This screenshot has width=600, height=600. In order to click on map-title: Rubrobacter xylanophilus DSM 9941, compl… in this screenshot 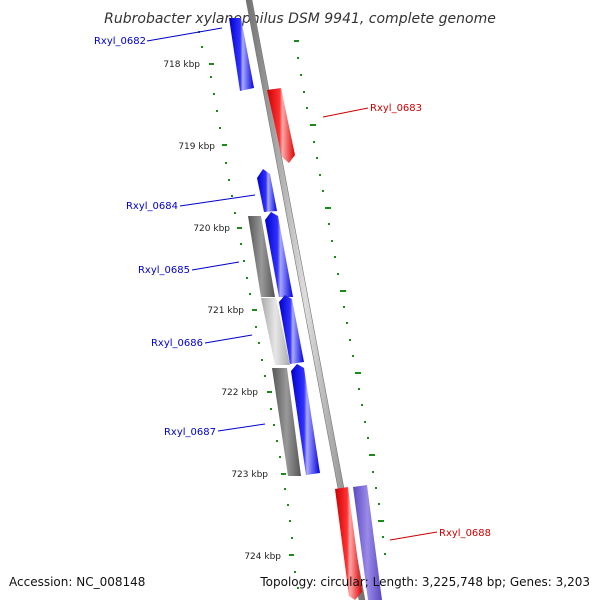, I will do `click(300, 19)`.